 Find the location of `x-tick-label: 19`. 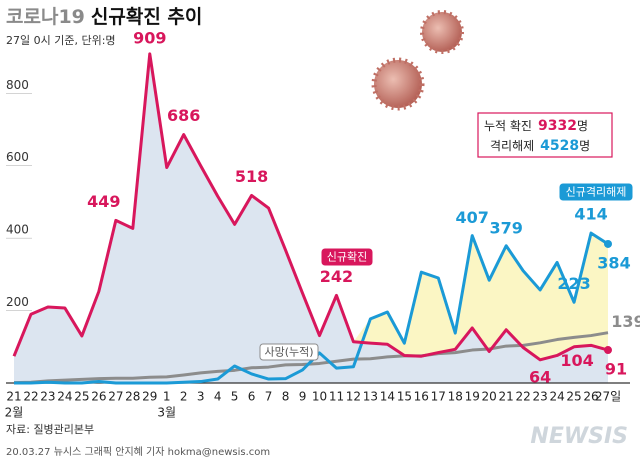

x-tick-label: 19 is located at coordinates (472, 397).